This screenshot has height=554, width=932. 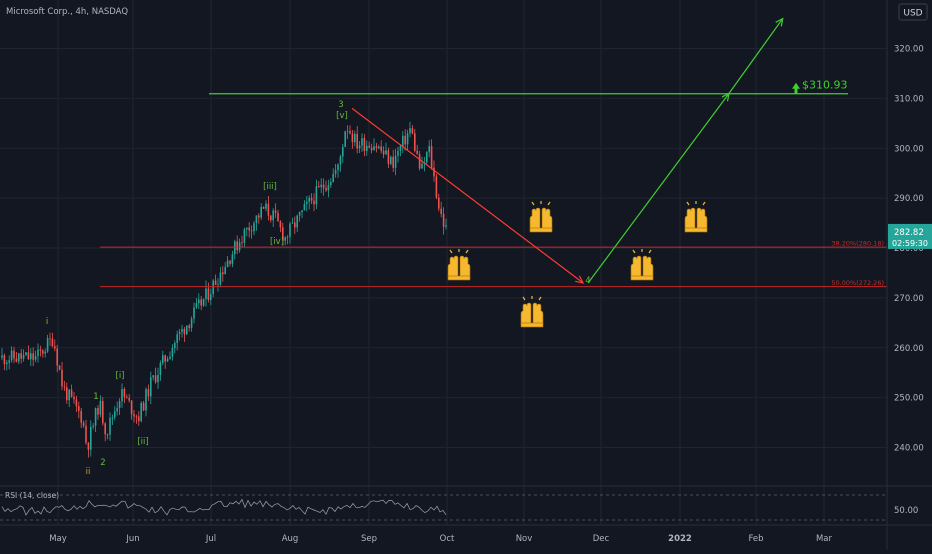 What do you see at coordinates (909, 399) in the screenshot?
I see `price-tick-label: 250.00` at bounding box center [909, 399].